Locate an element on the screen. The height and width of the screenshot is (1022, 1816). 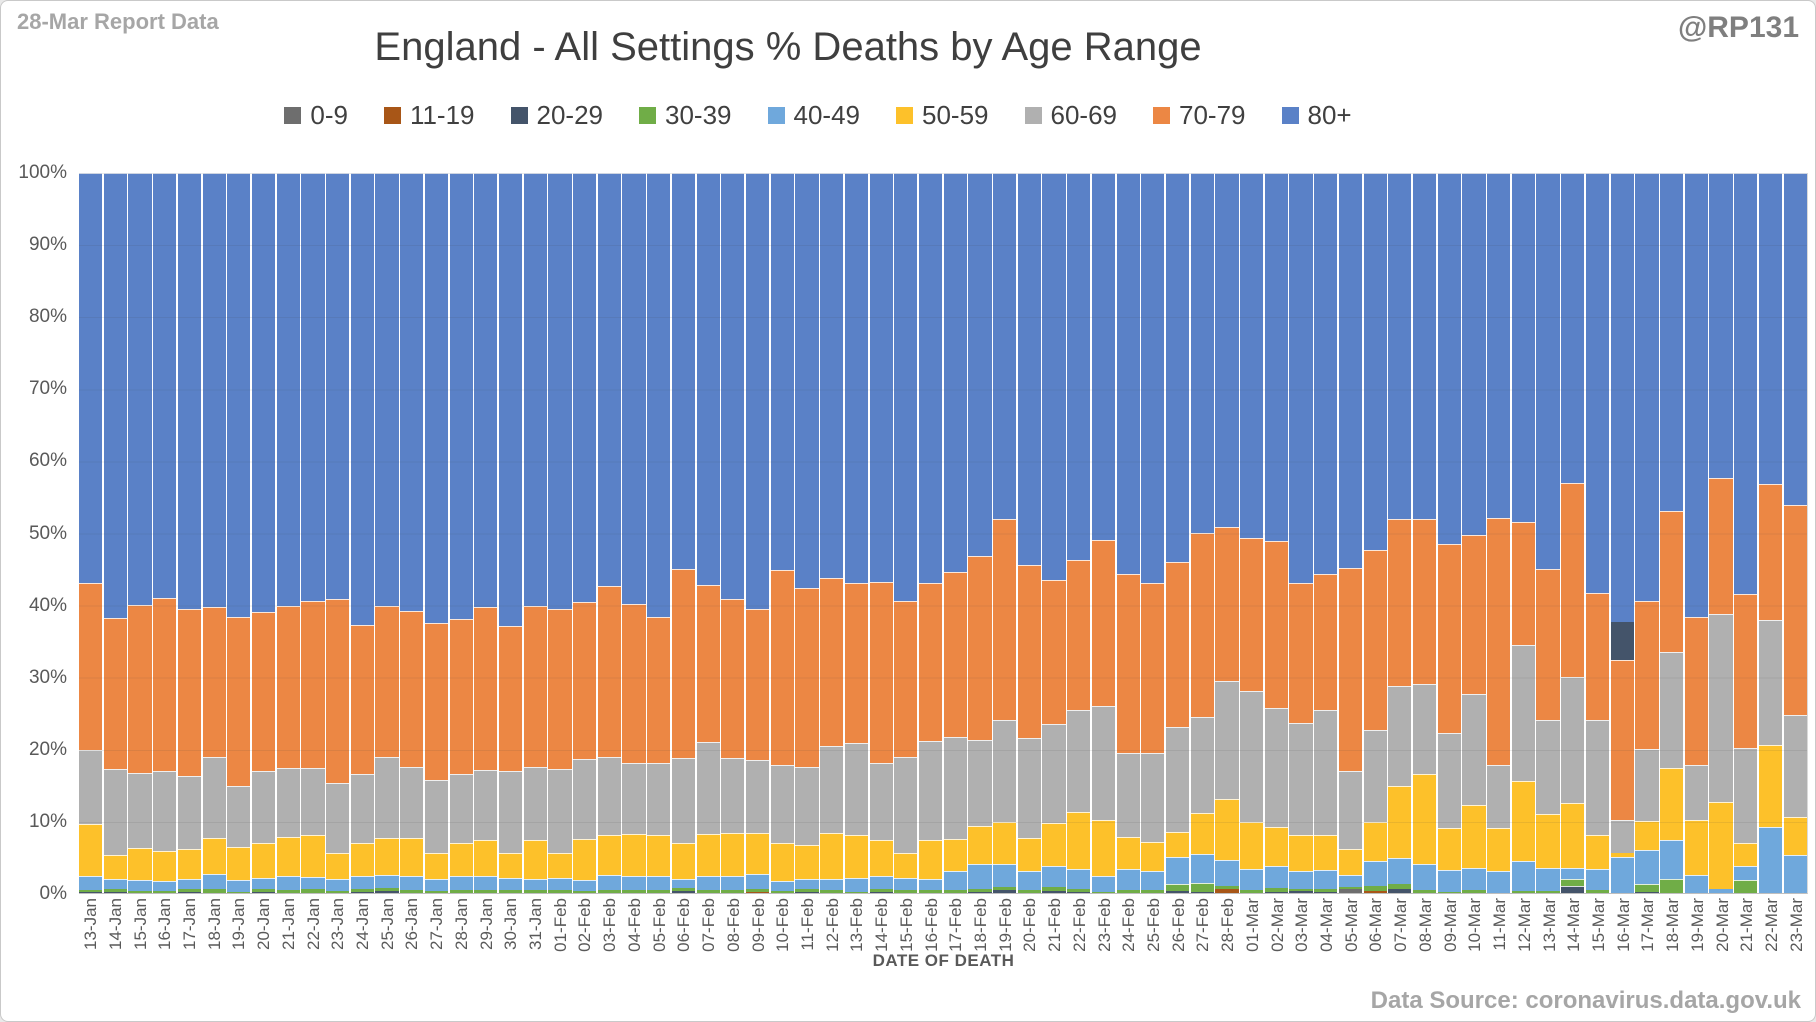
bar-17-Jan is located at coordinates (189, 533).